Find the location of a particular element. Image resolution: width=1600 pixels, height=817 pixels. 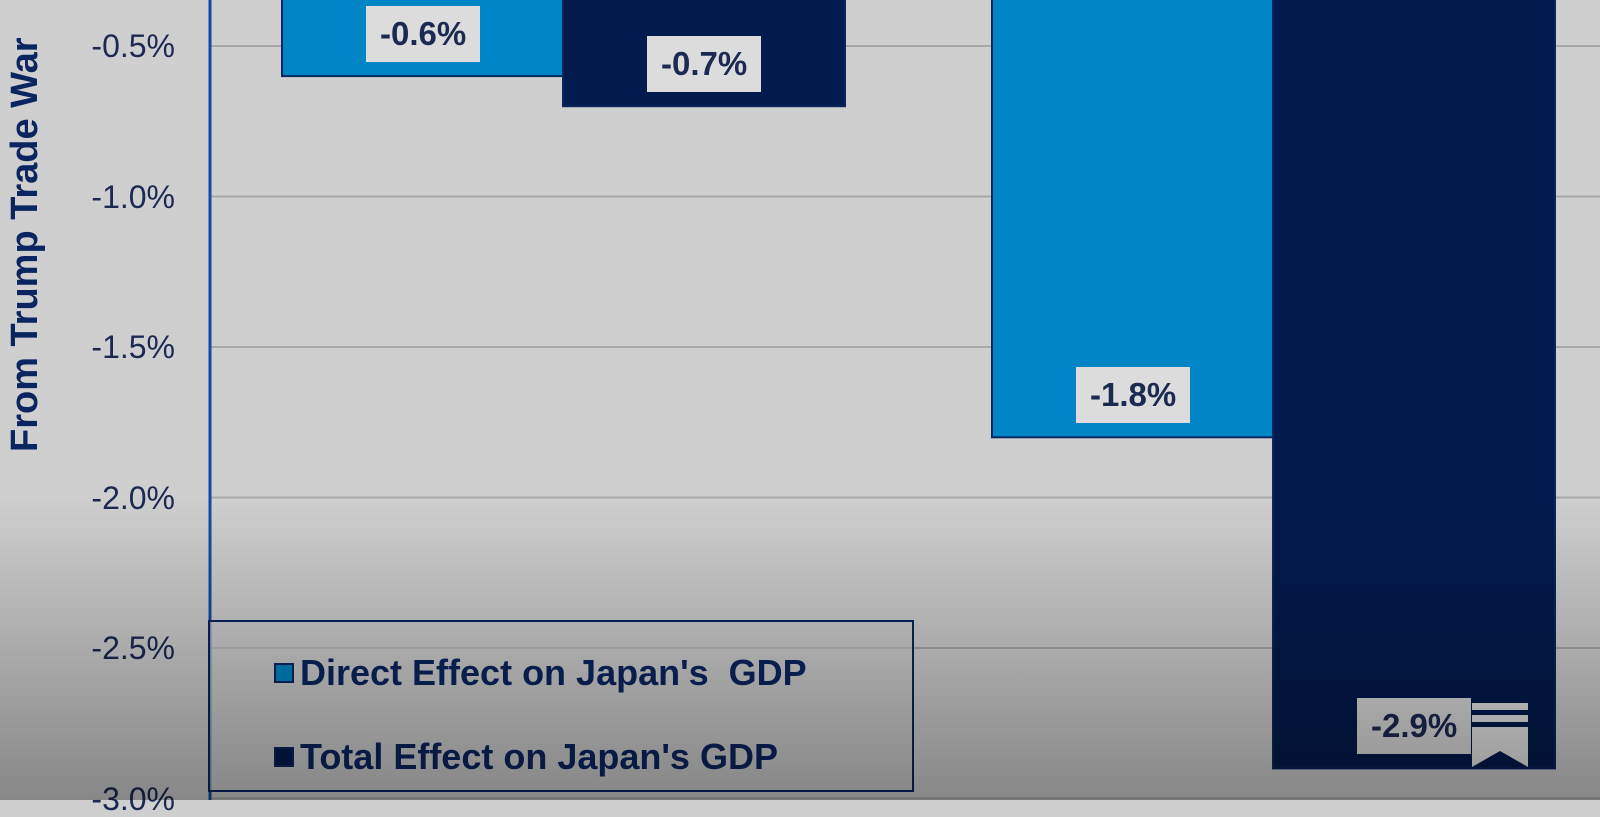

y-tick-label: -0.5% is located at coordinates (133, 46).